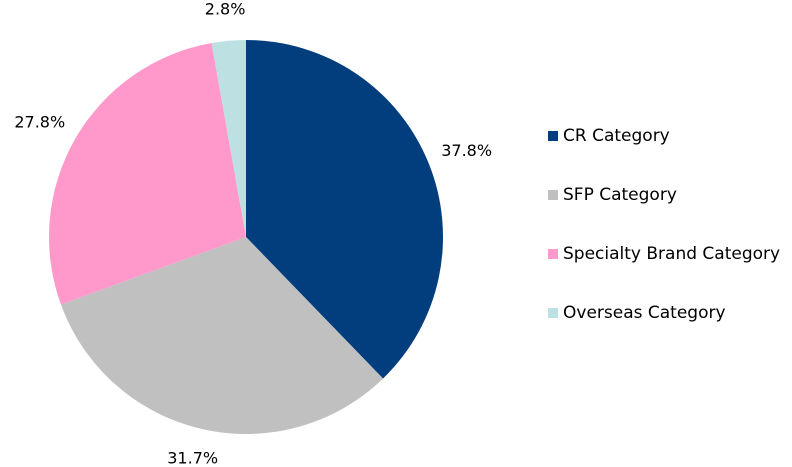 This screenshot has height=467, width=792. I want to click on legend-label: Specialty Brand Category, so click(671, 254).